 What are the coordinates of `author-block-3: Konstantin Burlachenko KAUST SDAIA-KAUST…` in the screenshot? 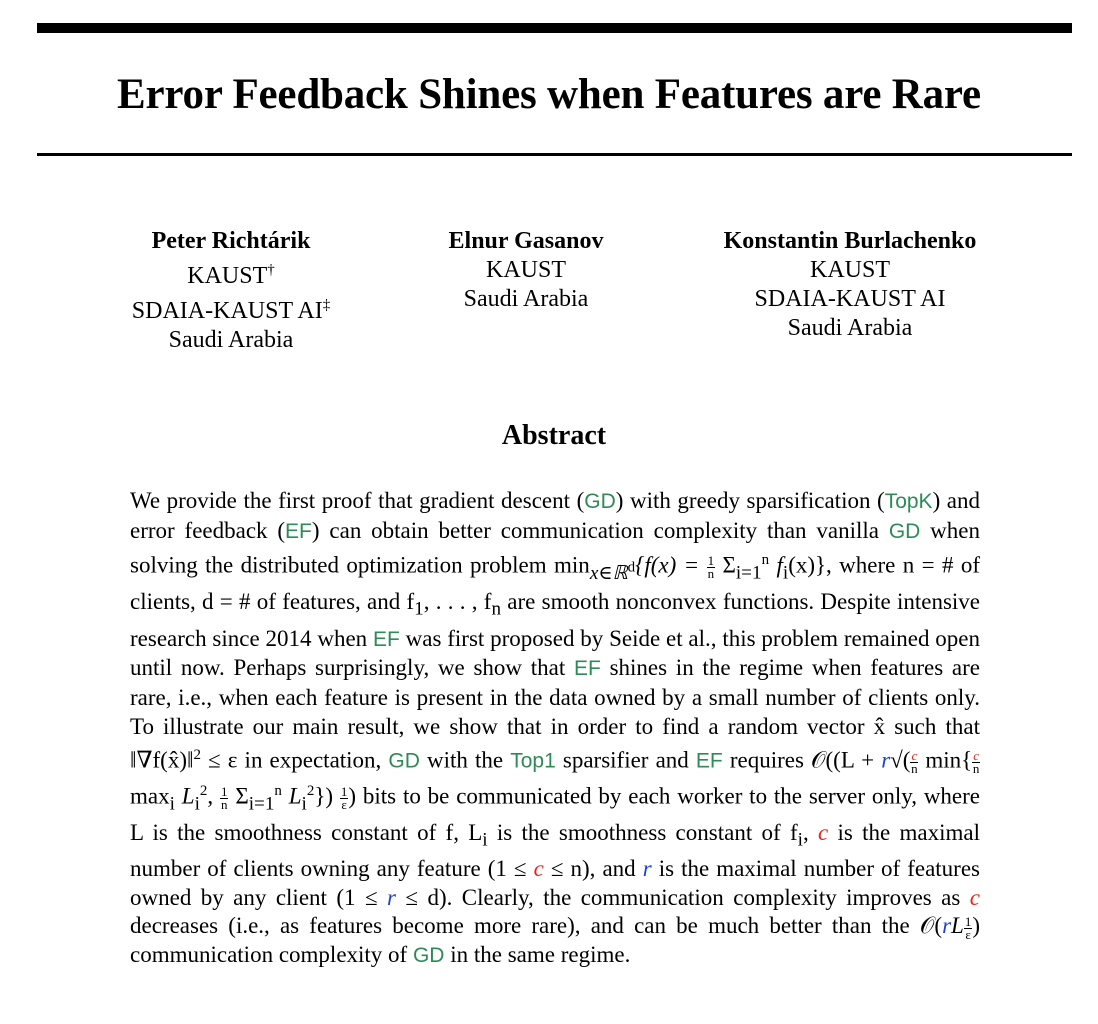 It's located at (850, 285).